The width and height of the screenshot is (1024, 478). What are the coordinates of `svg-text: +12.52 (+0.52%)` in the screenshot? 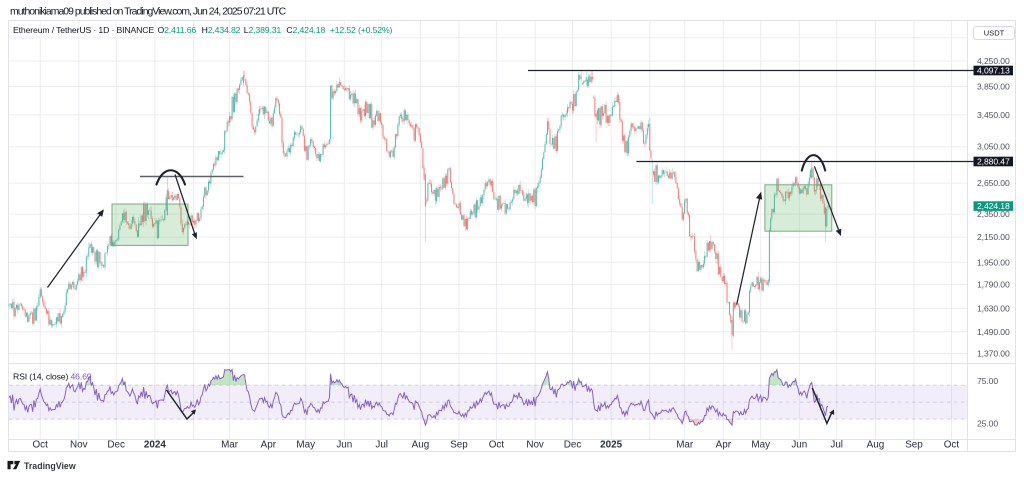 It's located at (361, 30).